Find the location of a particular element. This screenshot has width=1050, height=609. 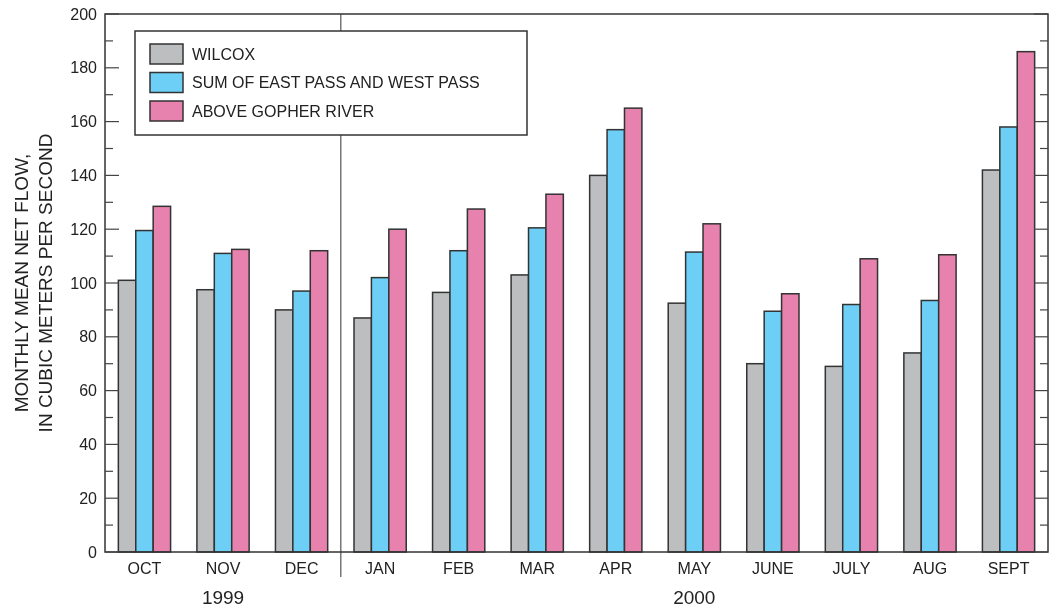

y-tick-label: 40 is located at coordinates (88, 444).